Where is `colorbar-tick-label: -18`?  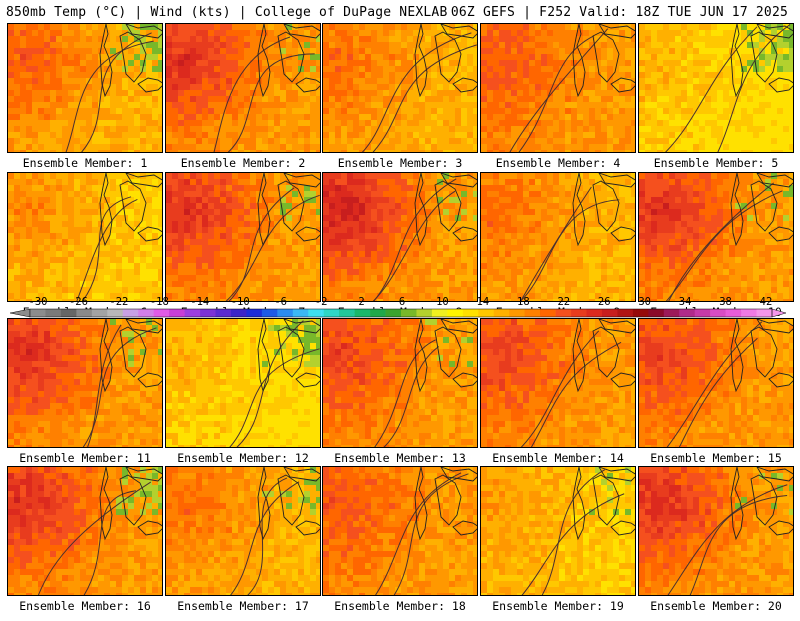
colorbar-tick-label: -18 is located at coordinates (159, 302).